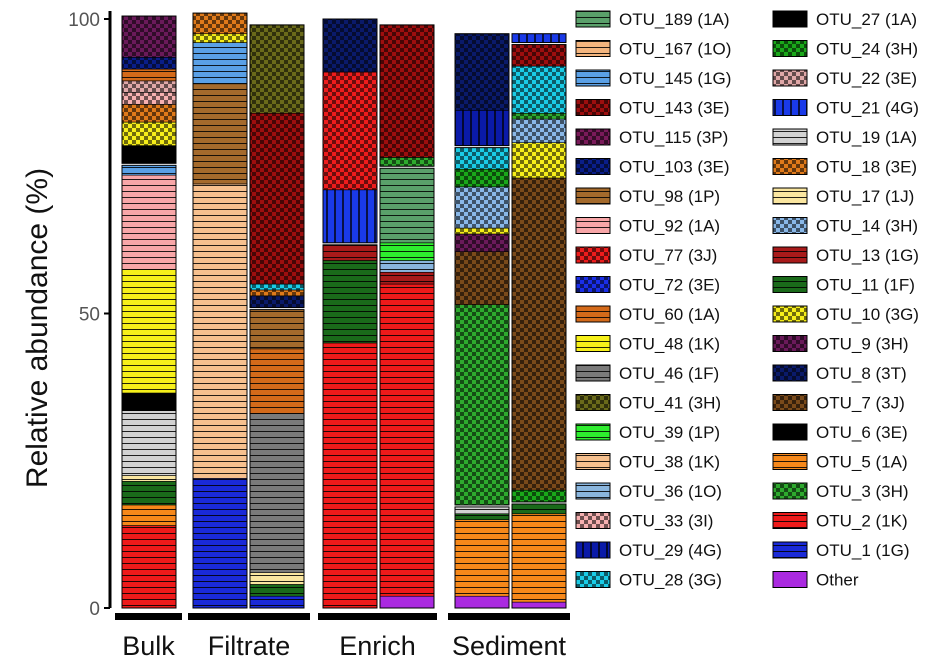 The image size is (950, 666). What do you see at coordinates (220, 134) in the screenshot?
I see `bar-segment-otu-98-1p` at bounding box center [220, 134].